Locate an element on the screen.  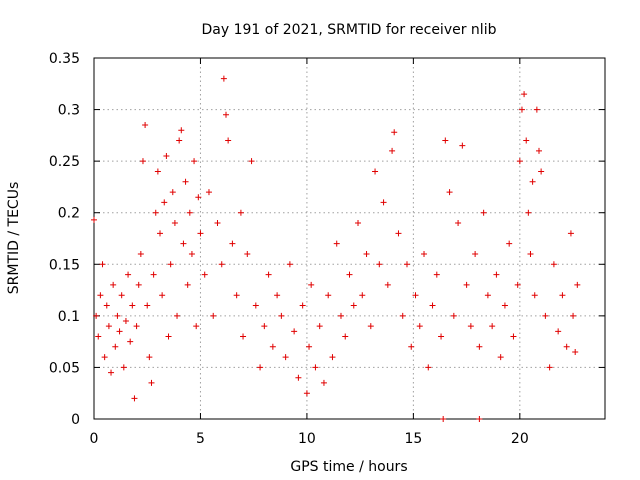
y-tick-label: 0 is located at coordinates (75, 420).